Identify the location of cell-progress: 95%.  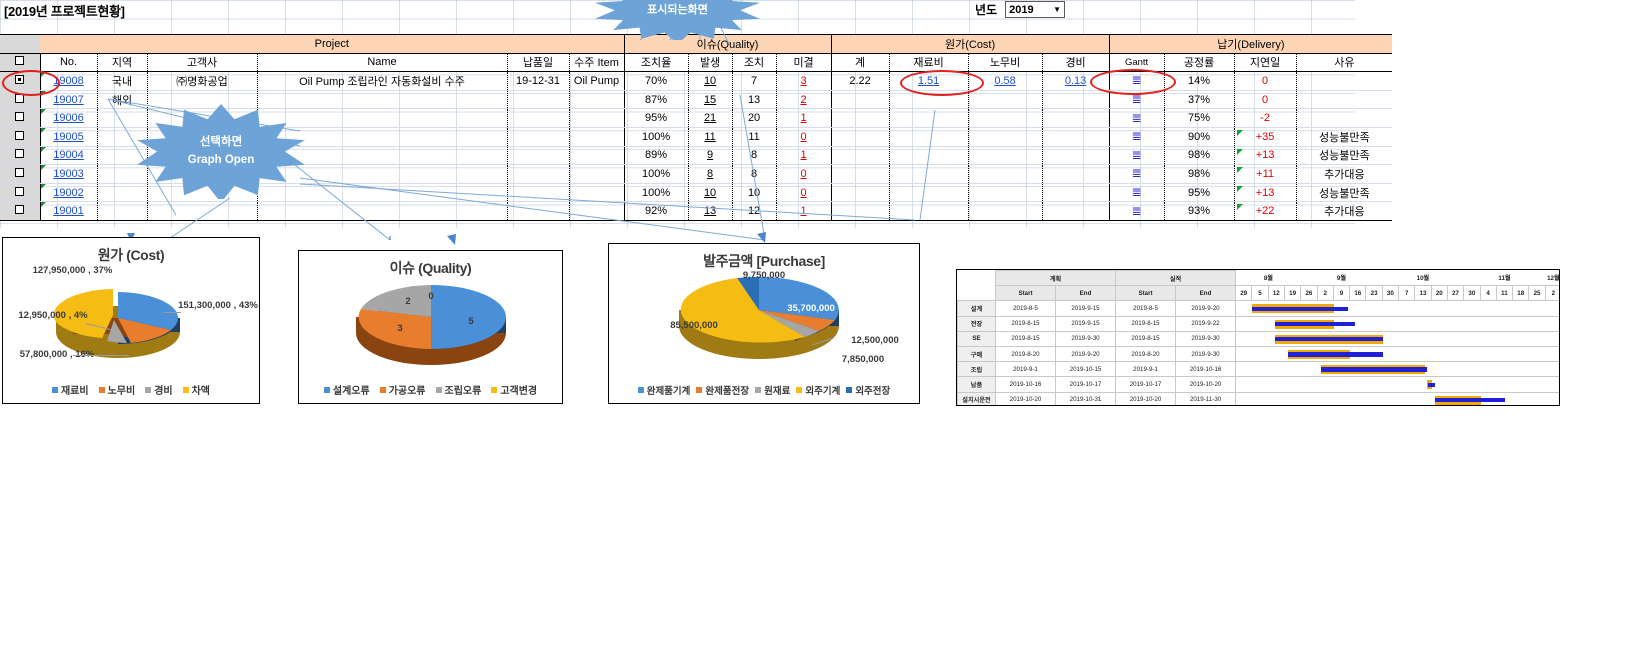
(1199, 193).